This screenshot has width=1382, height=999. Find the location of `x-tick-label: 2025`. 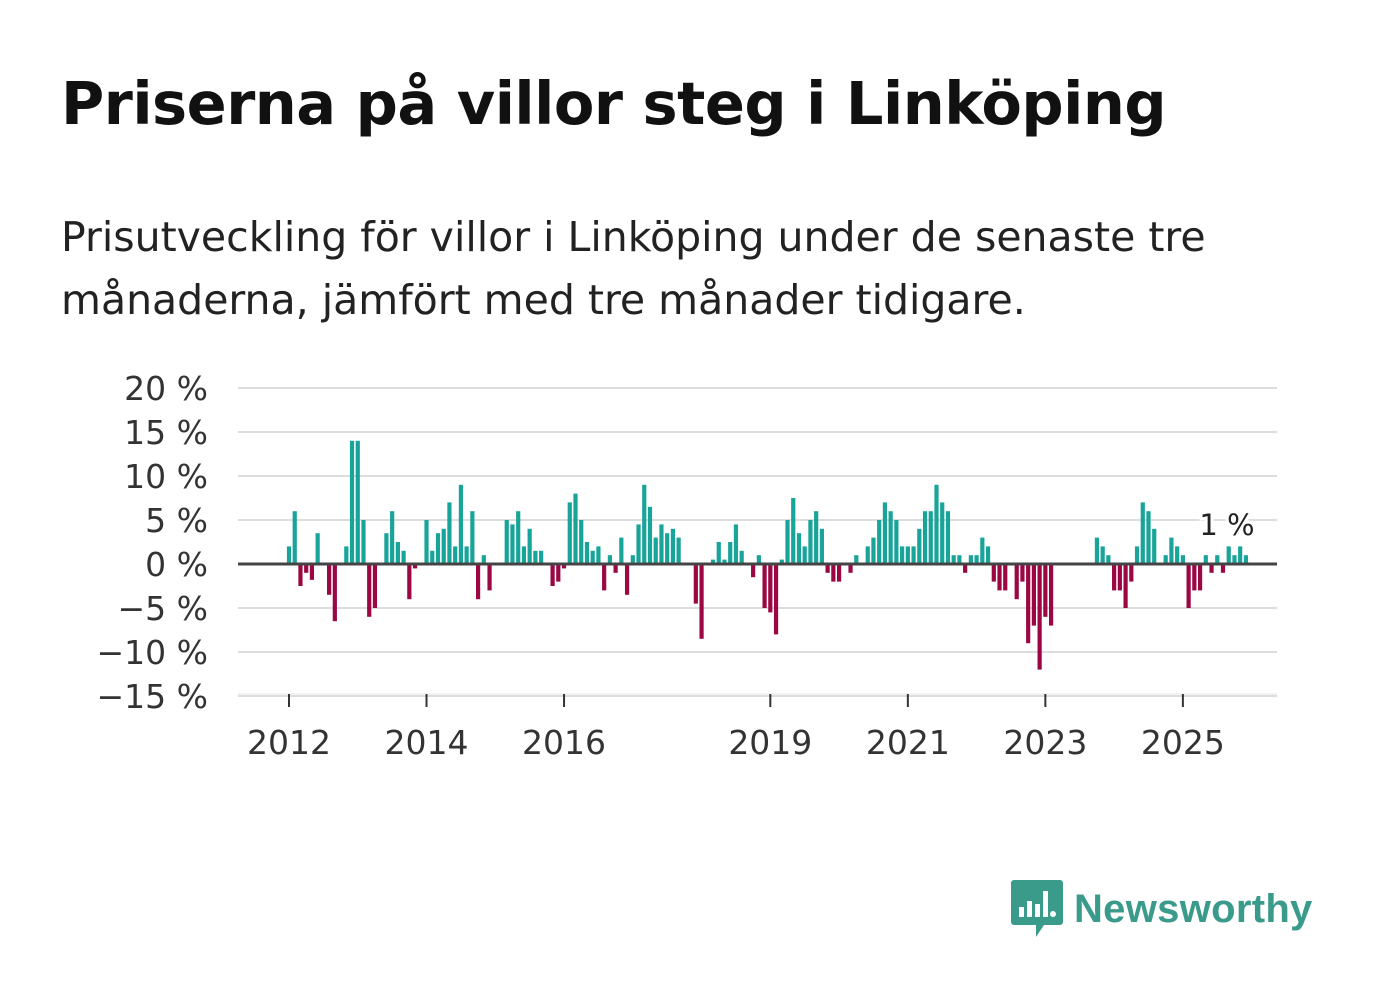

x-tick-label: 2025 is located at coordinates (1183, 742).